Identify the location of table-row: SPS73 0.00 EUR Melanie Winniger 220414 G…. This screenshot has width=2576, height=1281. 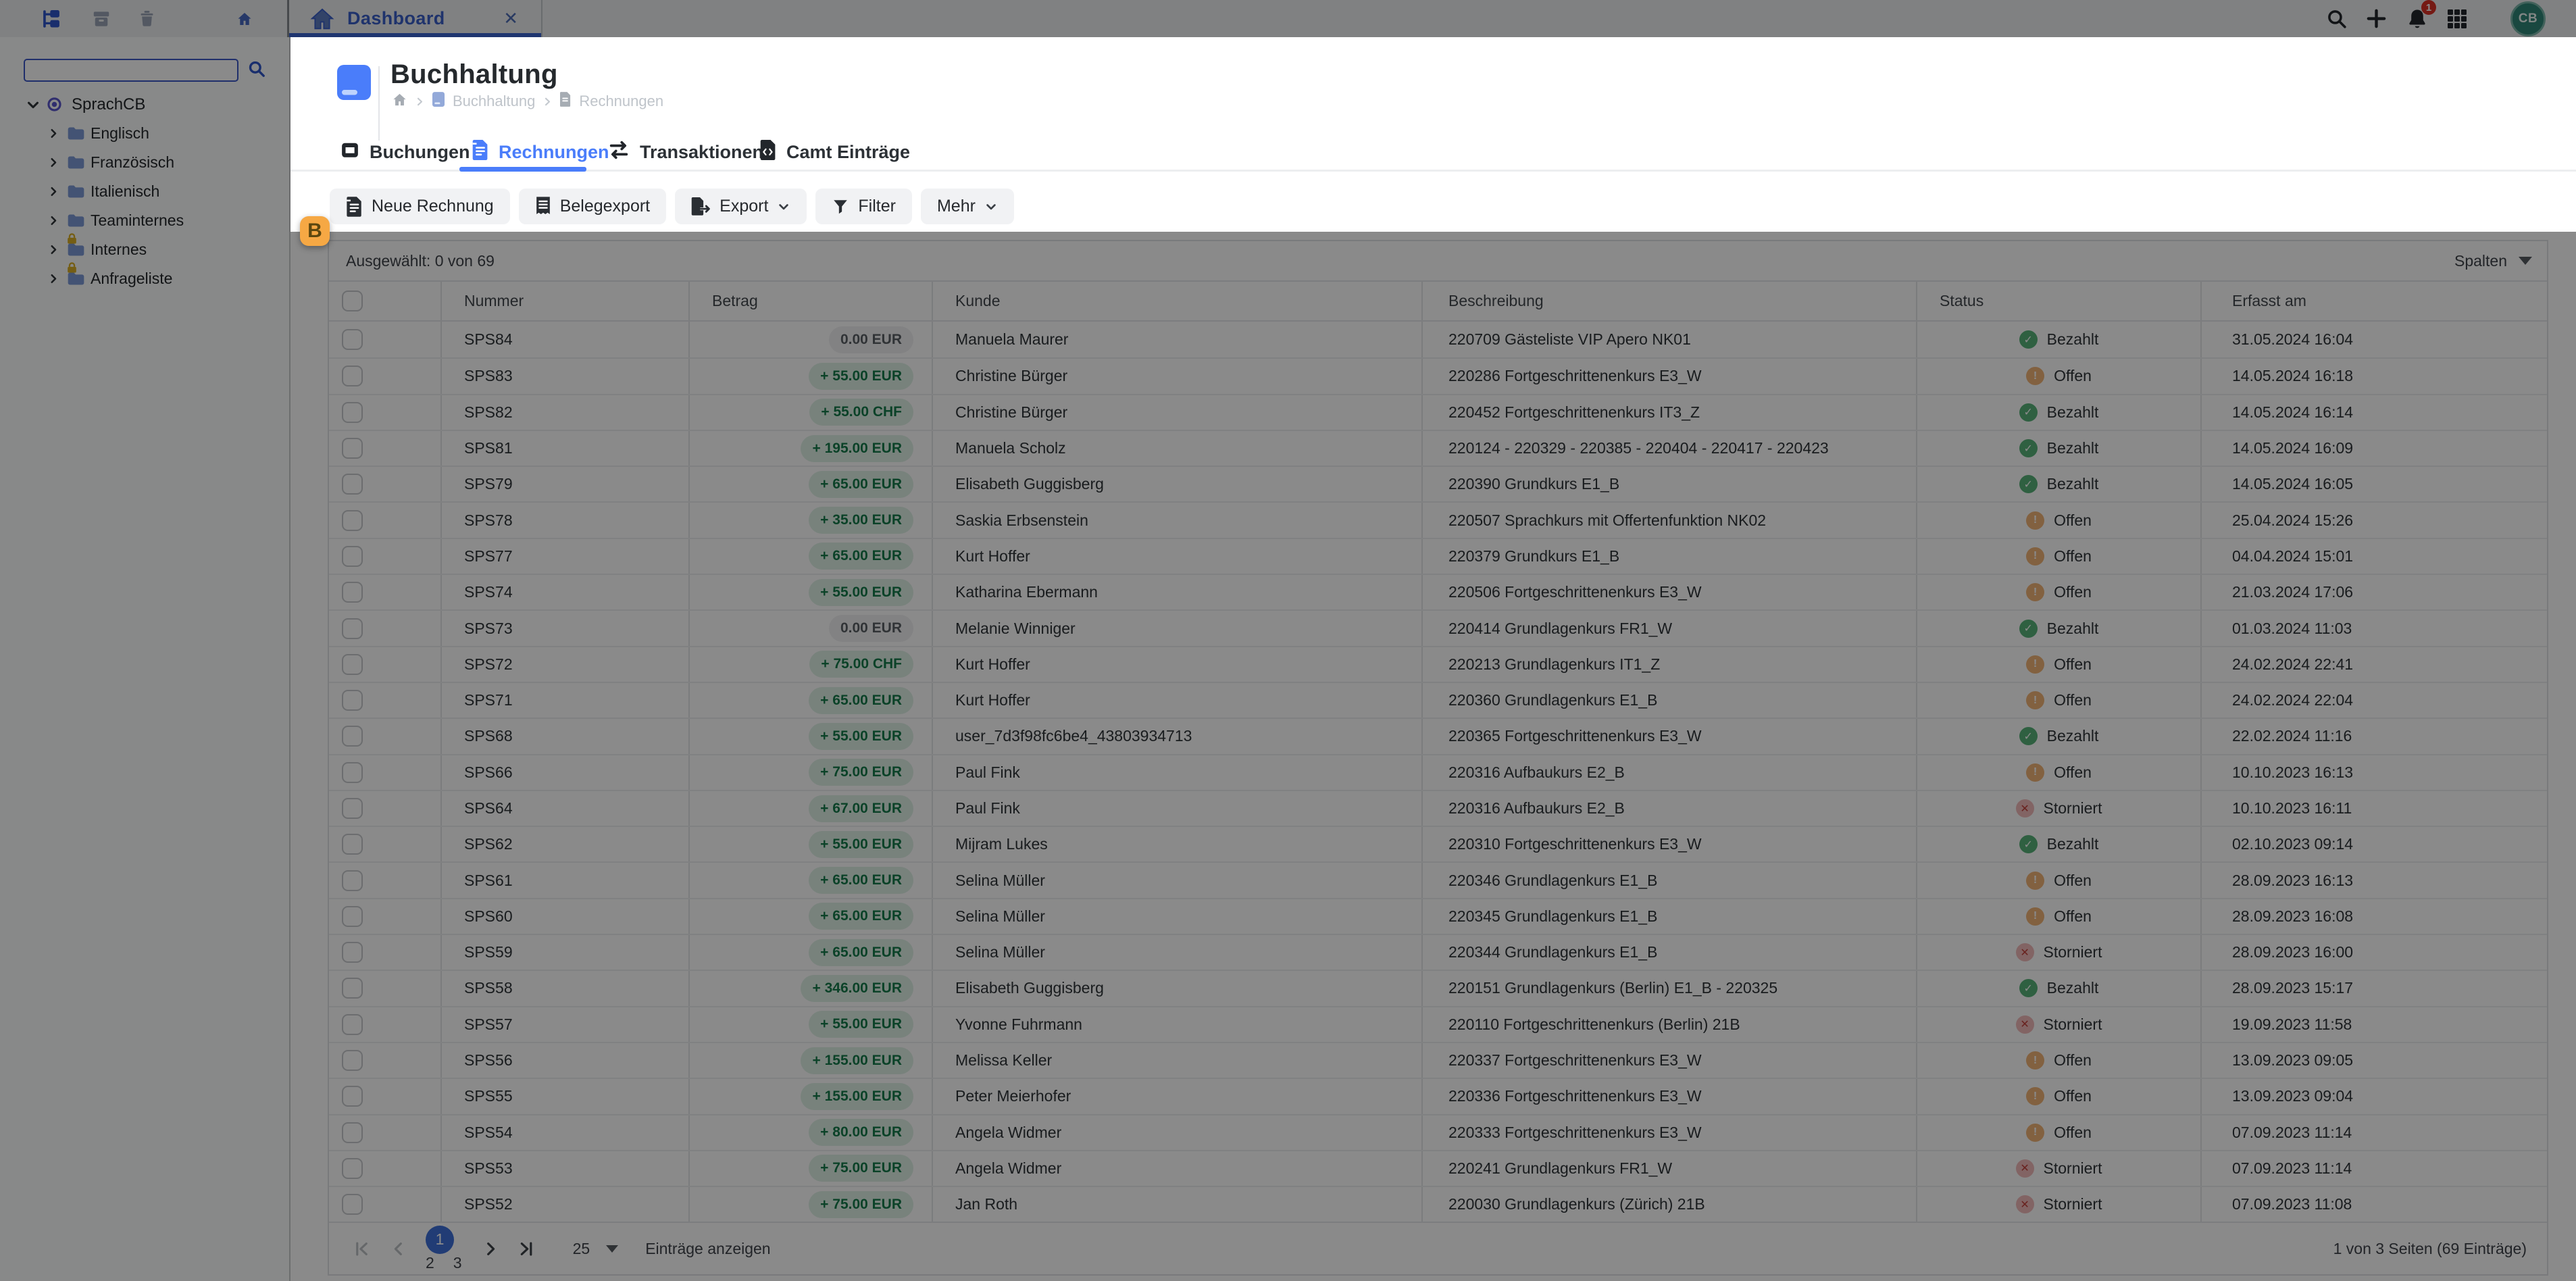
(1438, 628).